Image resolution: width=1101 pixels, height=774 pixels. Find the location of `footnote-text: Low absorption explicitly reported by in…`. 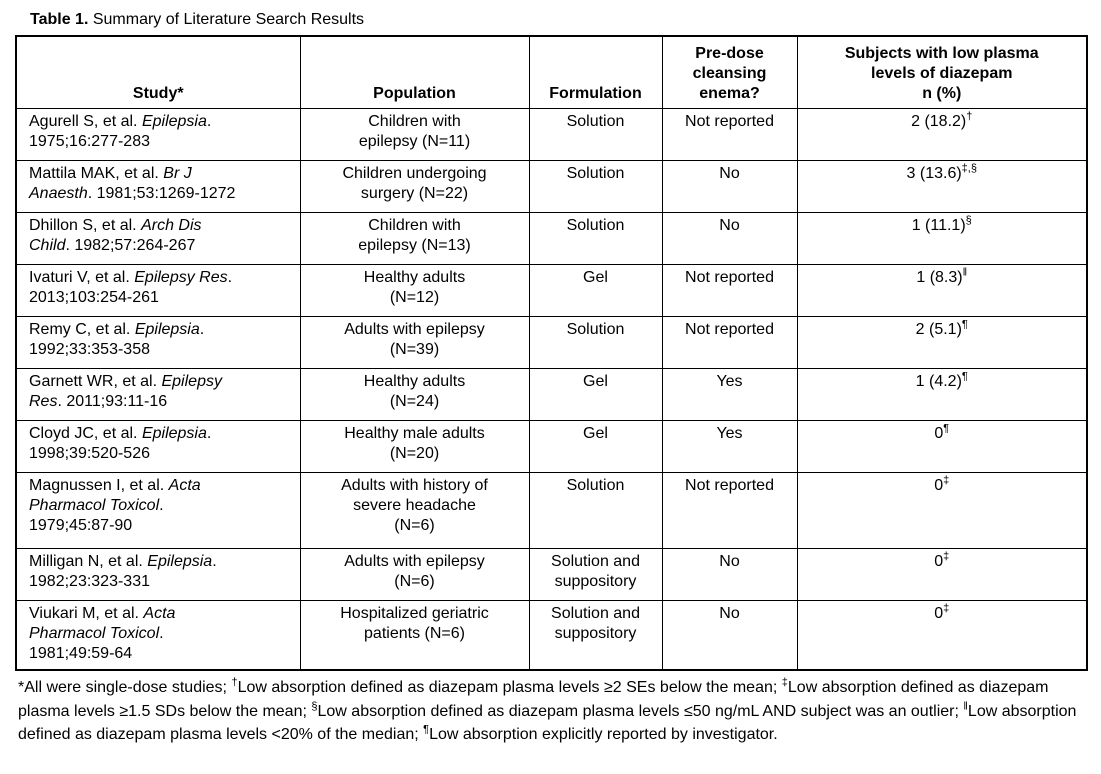

footnote-text: Low absorption explicitly reported by in… is located at coordinates (603, 734).